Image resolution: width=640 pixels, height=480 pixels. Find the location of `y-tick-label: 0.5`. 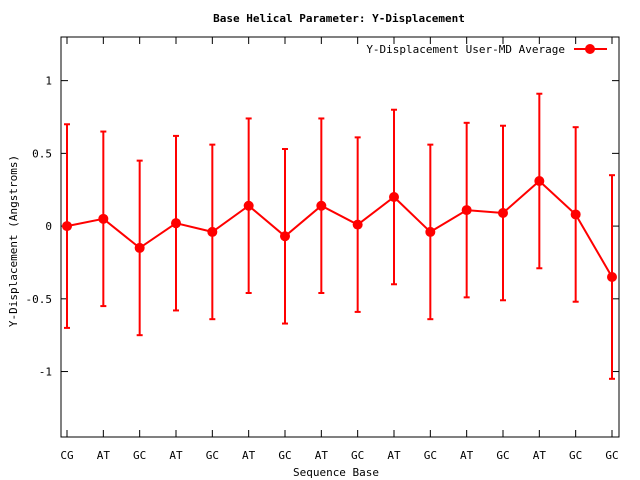

y-tick-label: 0.5 is located at coordinates (42, 153).